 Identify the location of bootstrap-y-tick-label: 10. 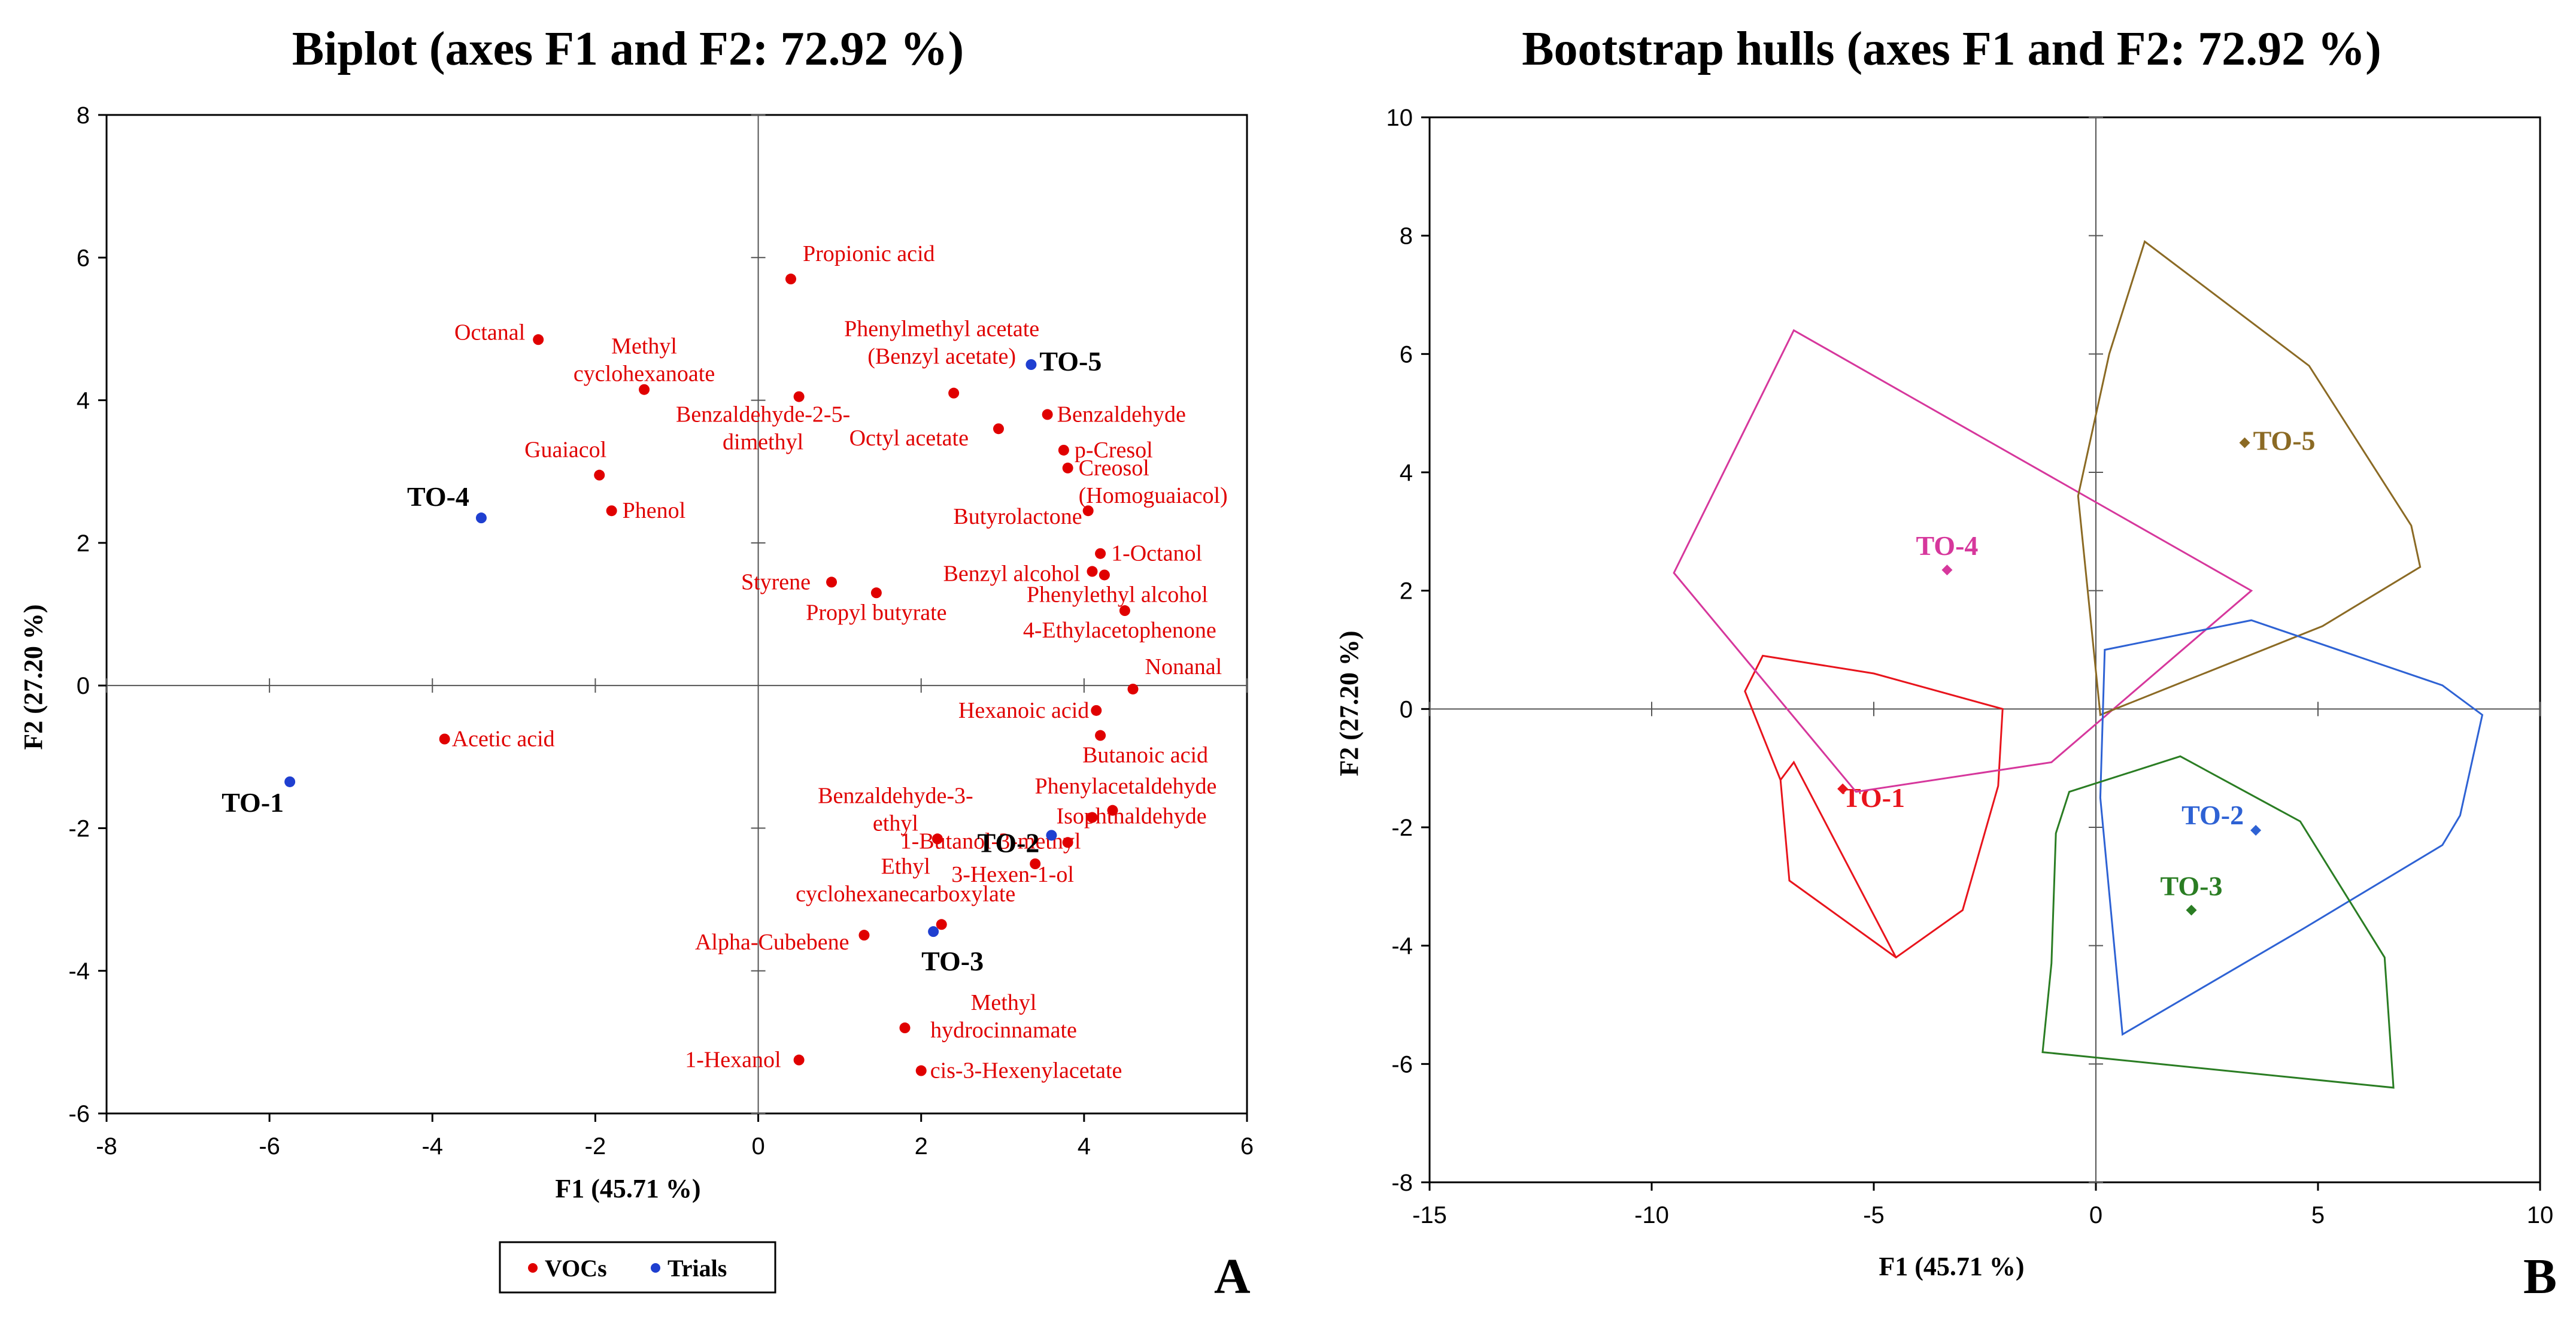
(1400, 118).